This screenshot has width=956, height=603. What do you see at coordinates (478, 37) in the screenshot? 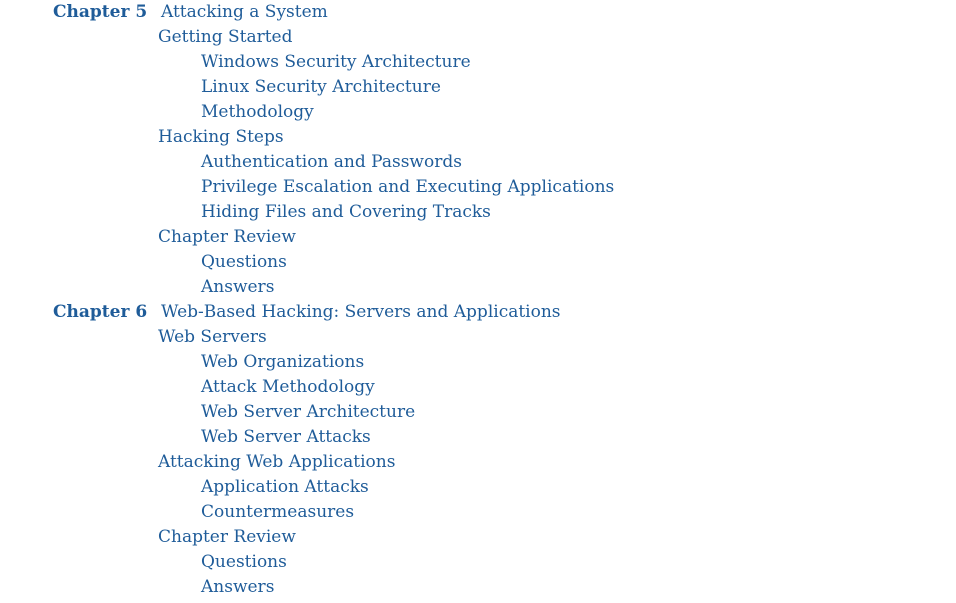
I see `section-row: Getting Started` at bounding box center [478, 37].